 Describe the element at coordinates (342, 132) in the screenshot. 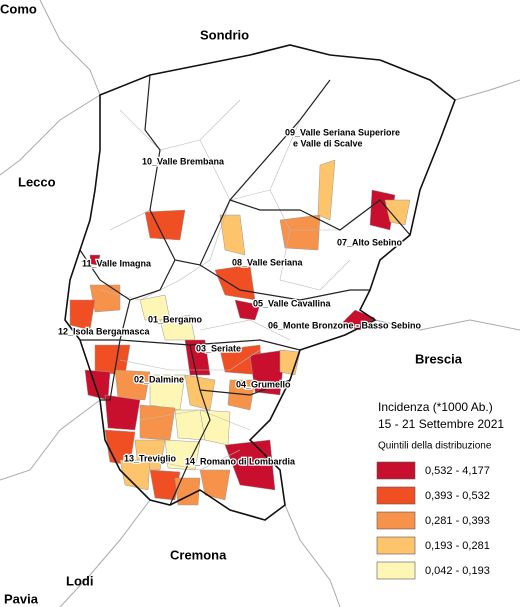

I see `district-label: 09_Valle Seriana Superiore` at that location.